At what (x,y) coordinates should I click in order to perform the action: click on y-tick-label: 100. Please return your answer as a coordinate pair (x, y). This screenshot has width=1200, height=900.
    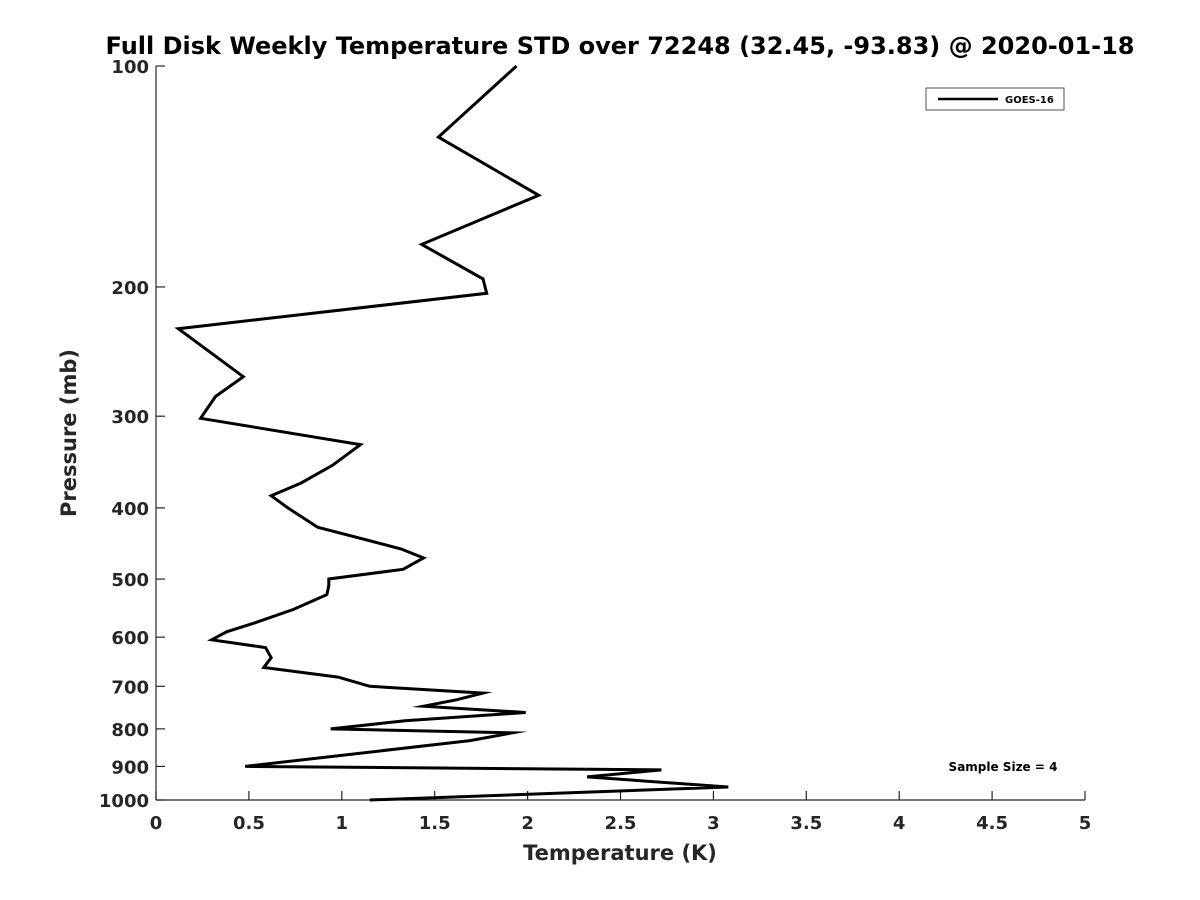
    Looking at the image, I should click on (130, 67).